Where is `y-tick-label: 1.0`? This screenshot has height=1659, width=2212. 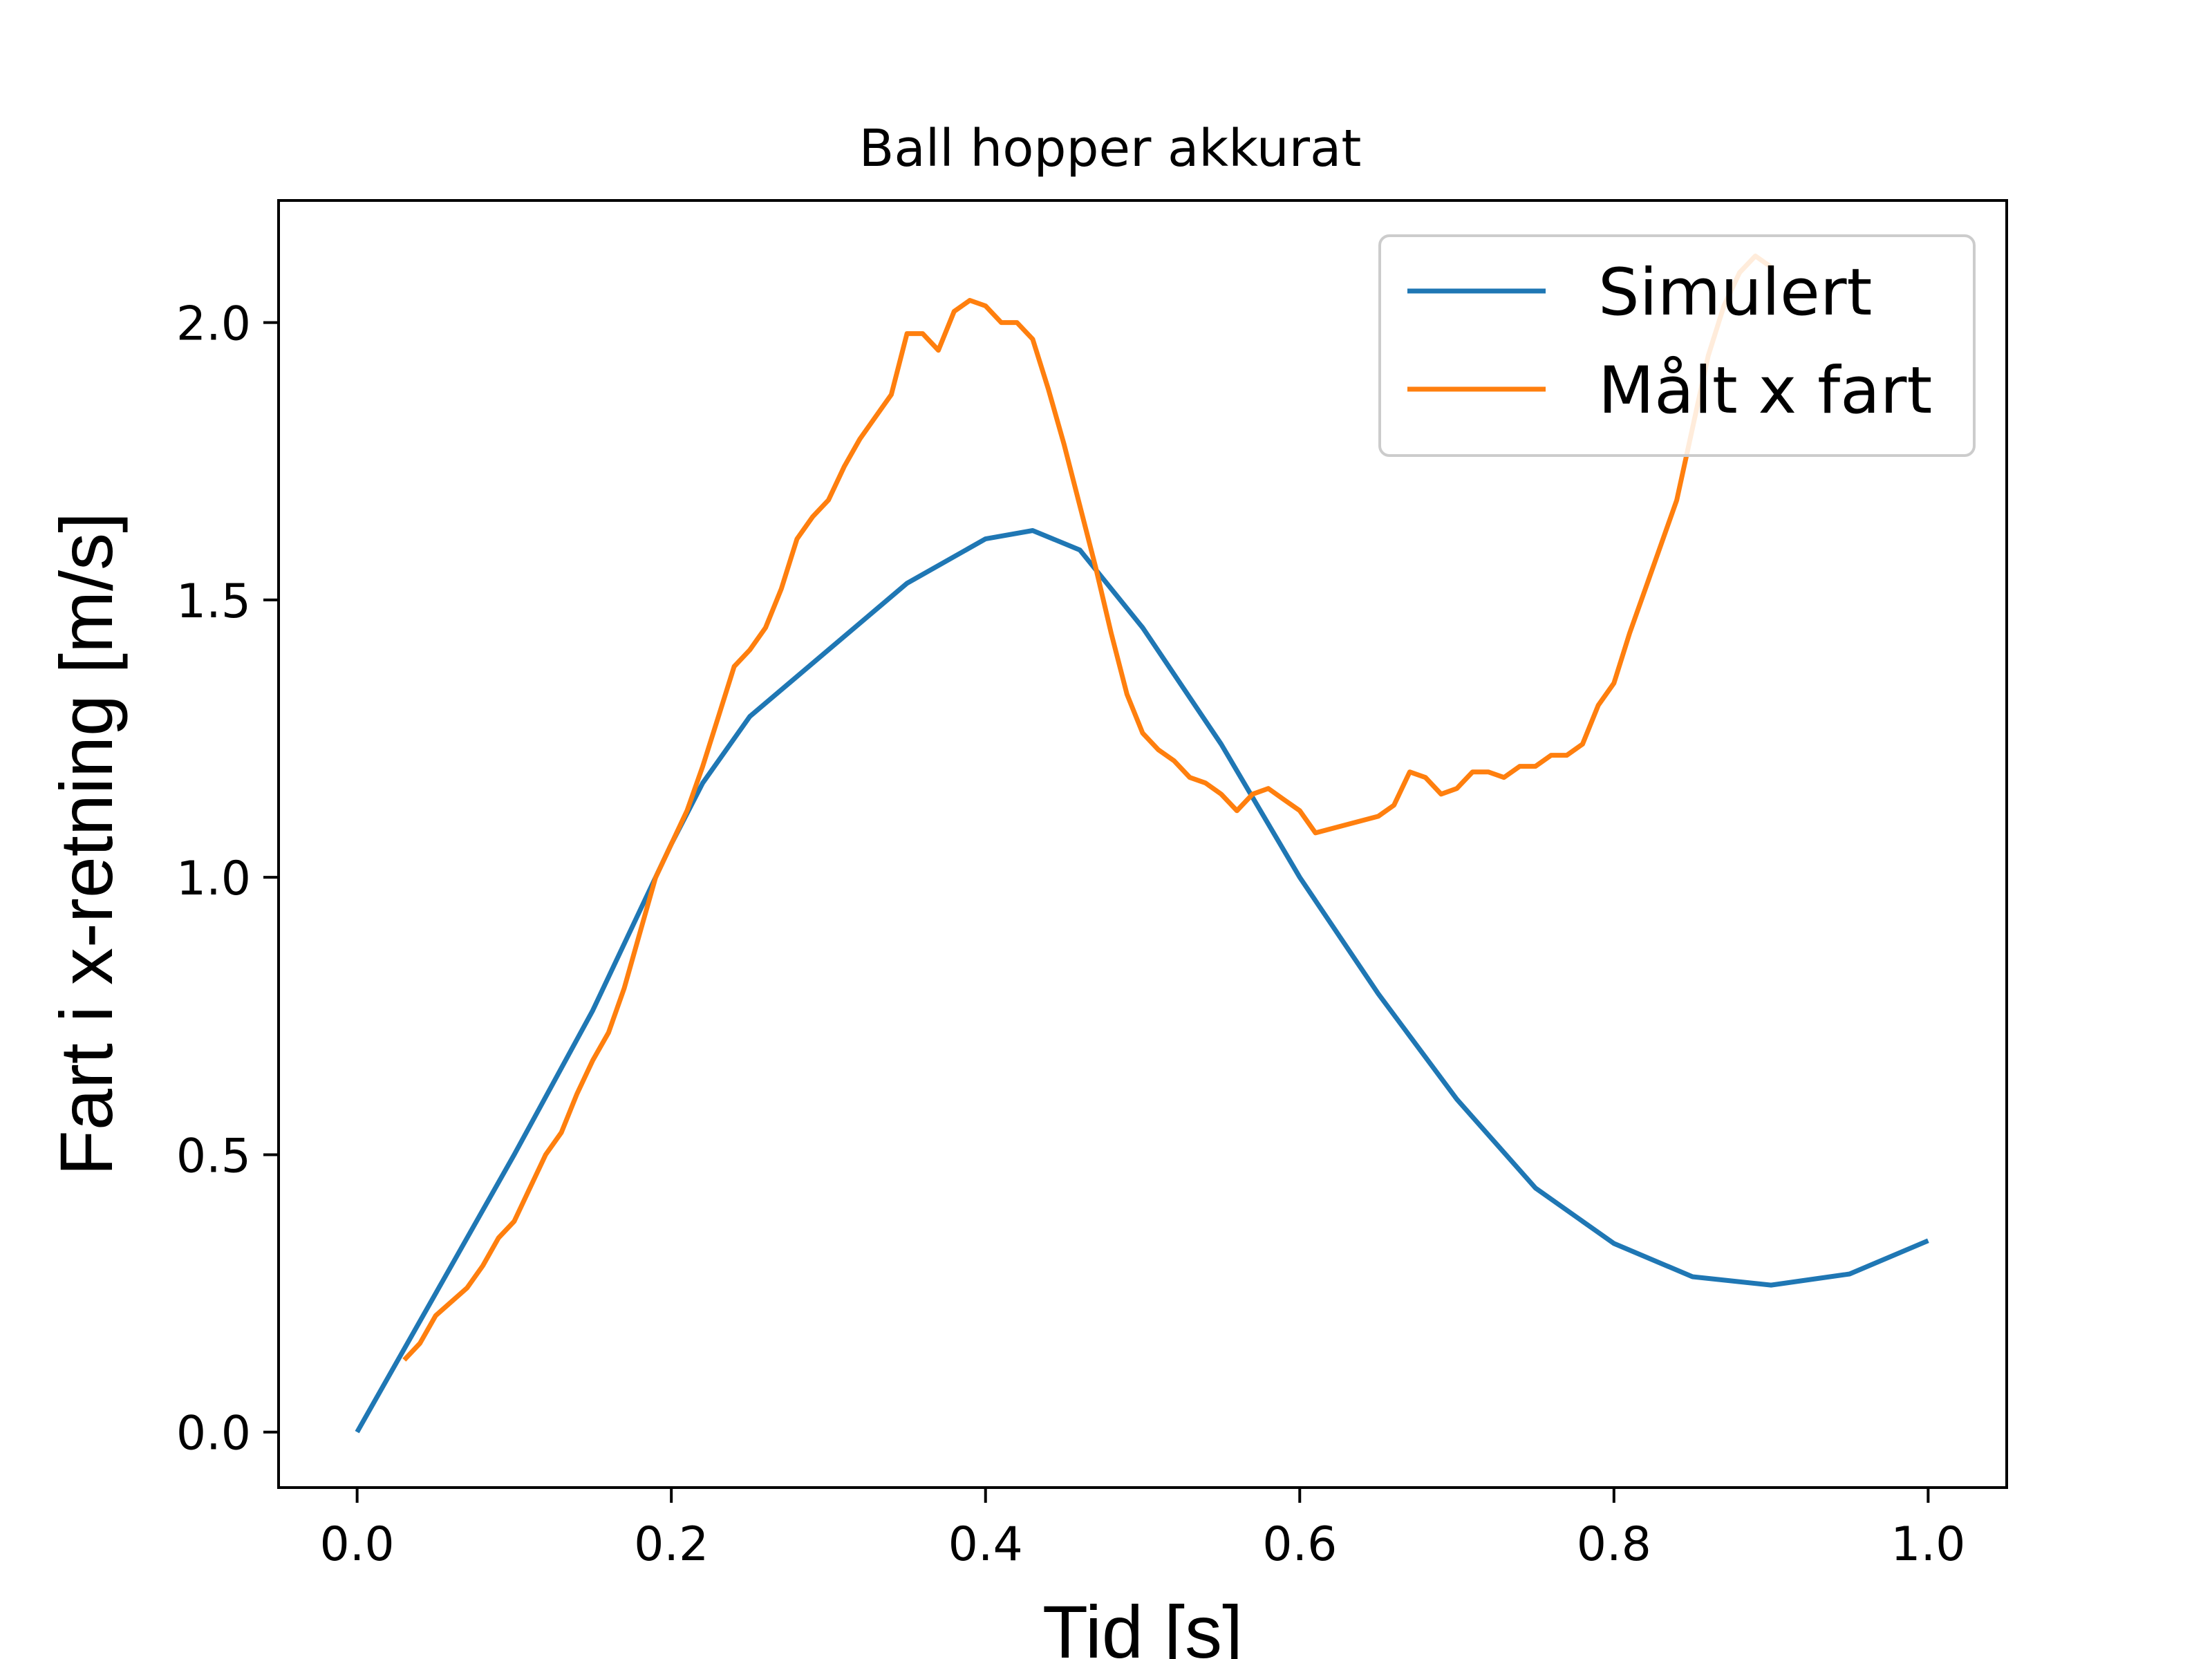
y-tick-label: 1.0 is located at coordinates (214, 879).